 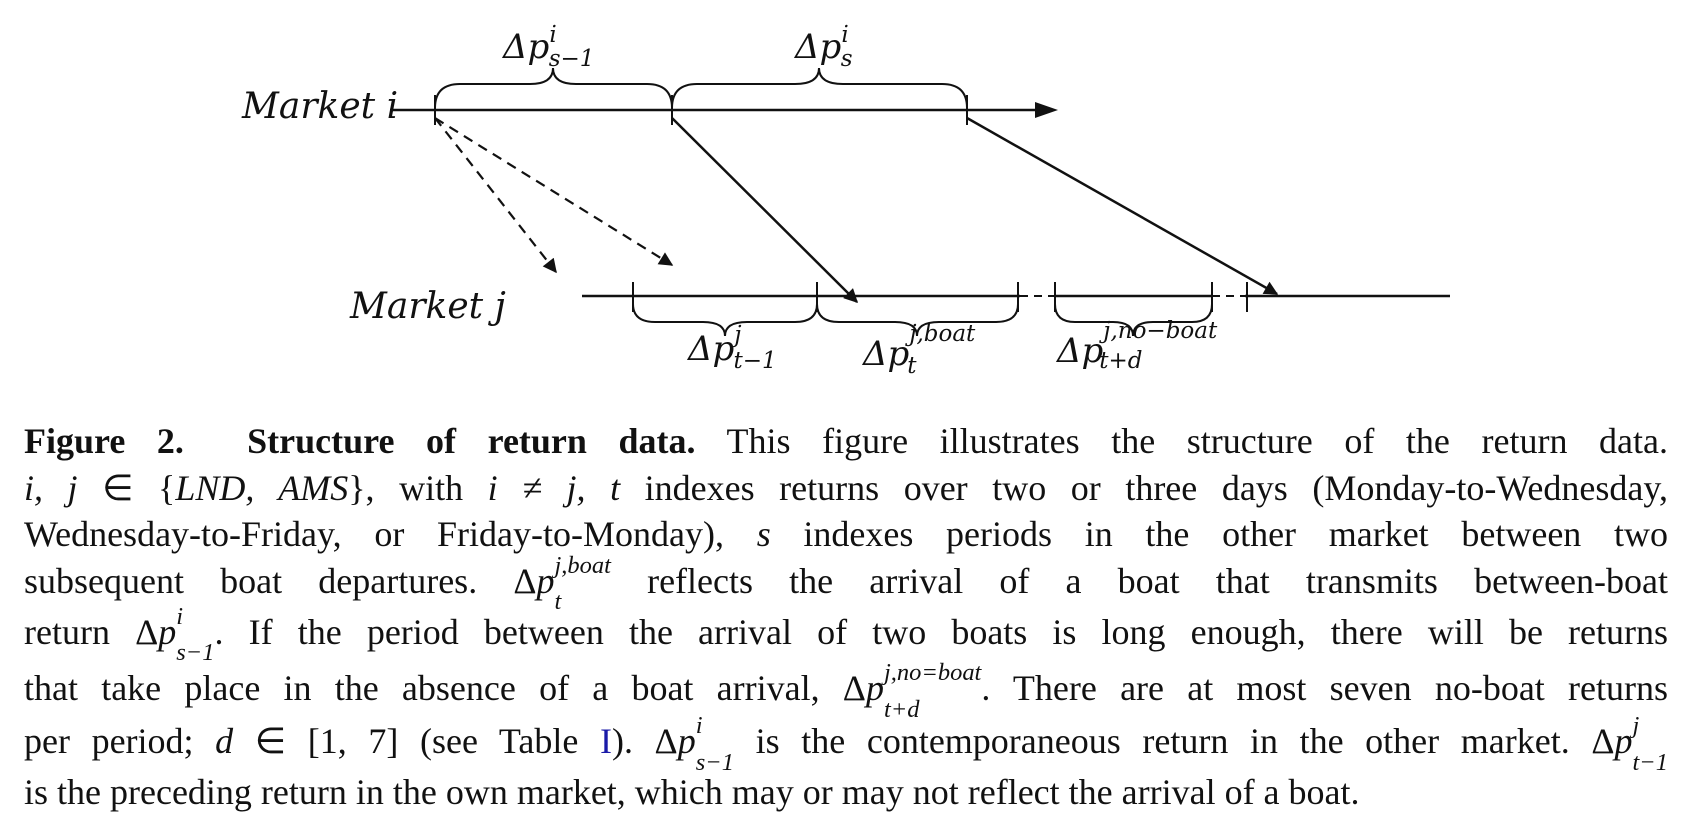 What do you see at coordinates (120, 741) in the screenshot?
I see `caption-text-7a: per period;` at bounding box center [120, 741].